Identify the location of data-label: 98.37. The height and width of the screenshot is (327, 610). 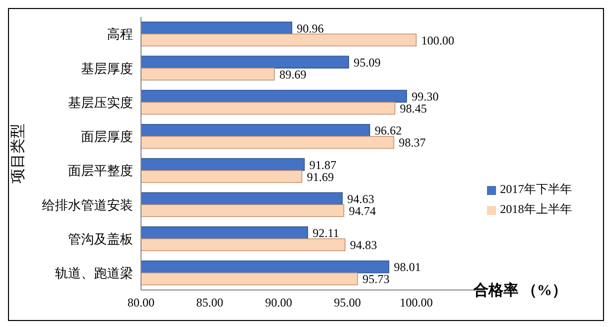
(412, 143).